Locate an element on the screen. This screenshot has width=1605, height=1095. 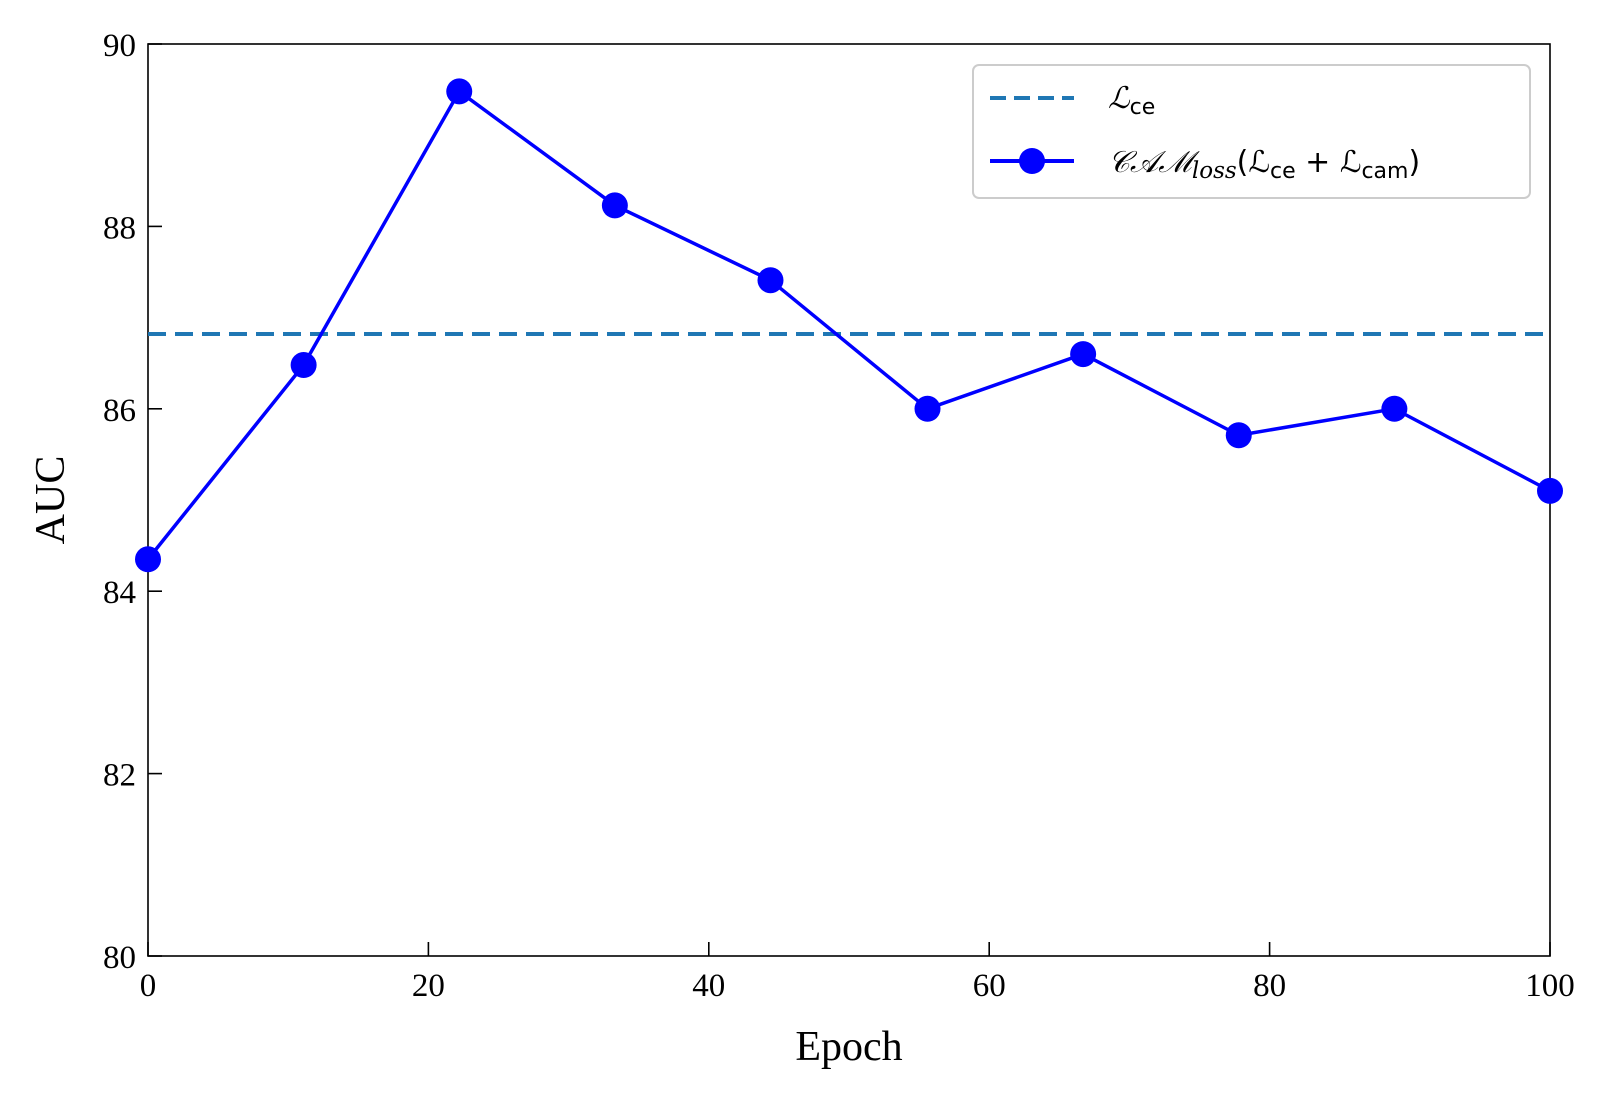
x-tick-label: 80 is located at coordinates (1269, 986).